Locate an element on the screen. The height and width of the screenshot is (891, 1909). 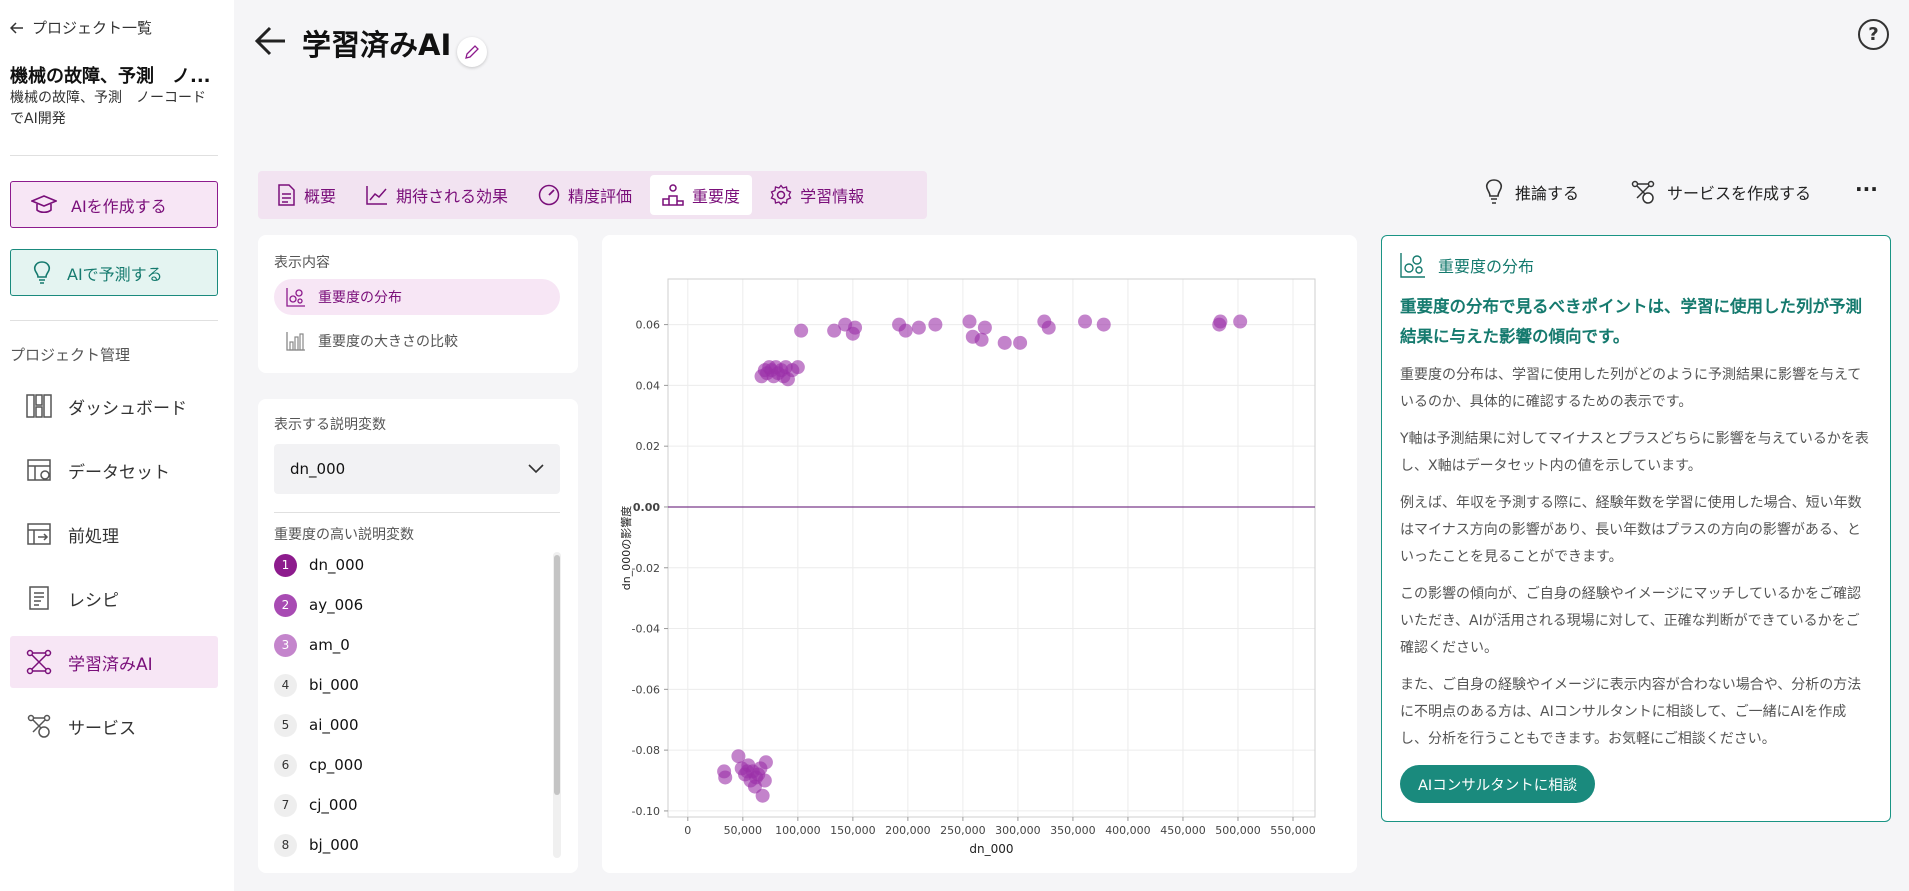
rank-badge: 5 is located at coordinates (285, 725).